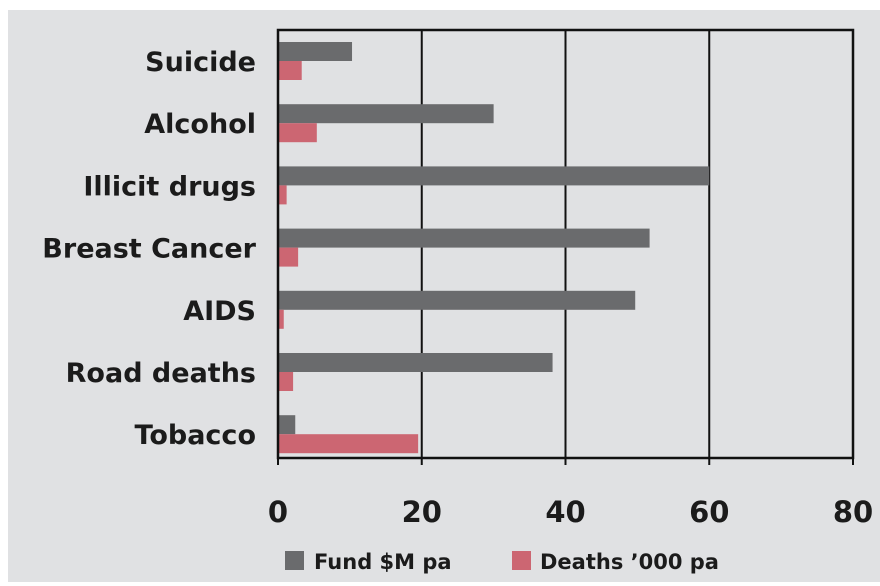 The image size is (880, 586). What do you see at coordinates (287, 425) in the screenshot?
I see `bar-fund-tobacco` at bounding box center [287, 425].